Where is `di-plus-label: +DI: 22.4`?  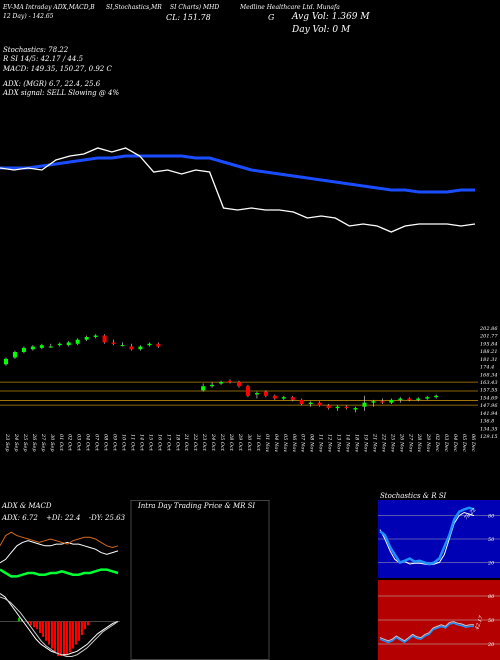 di-plus-label: +DI: 22.4 is located at coordinates (63, 518).